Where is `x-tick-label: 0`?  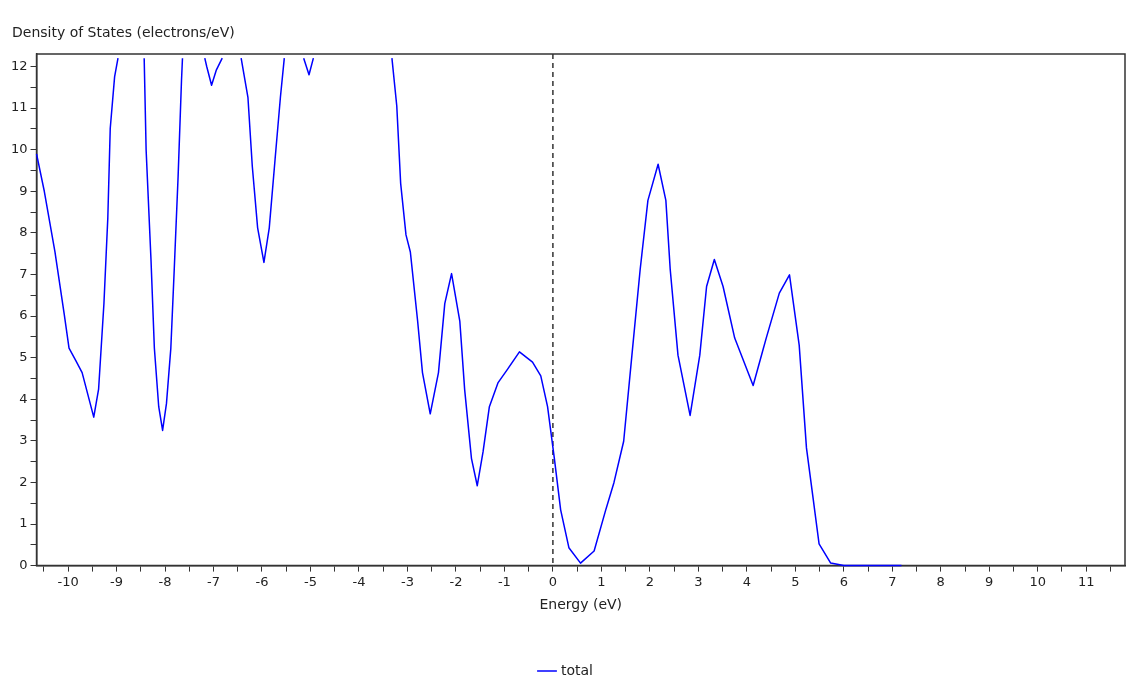 x-tick-label: 0 is located at coordinates (553, 581).